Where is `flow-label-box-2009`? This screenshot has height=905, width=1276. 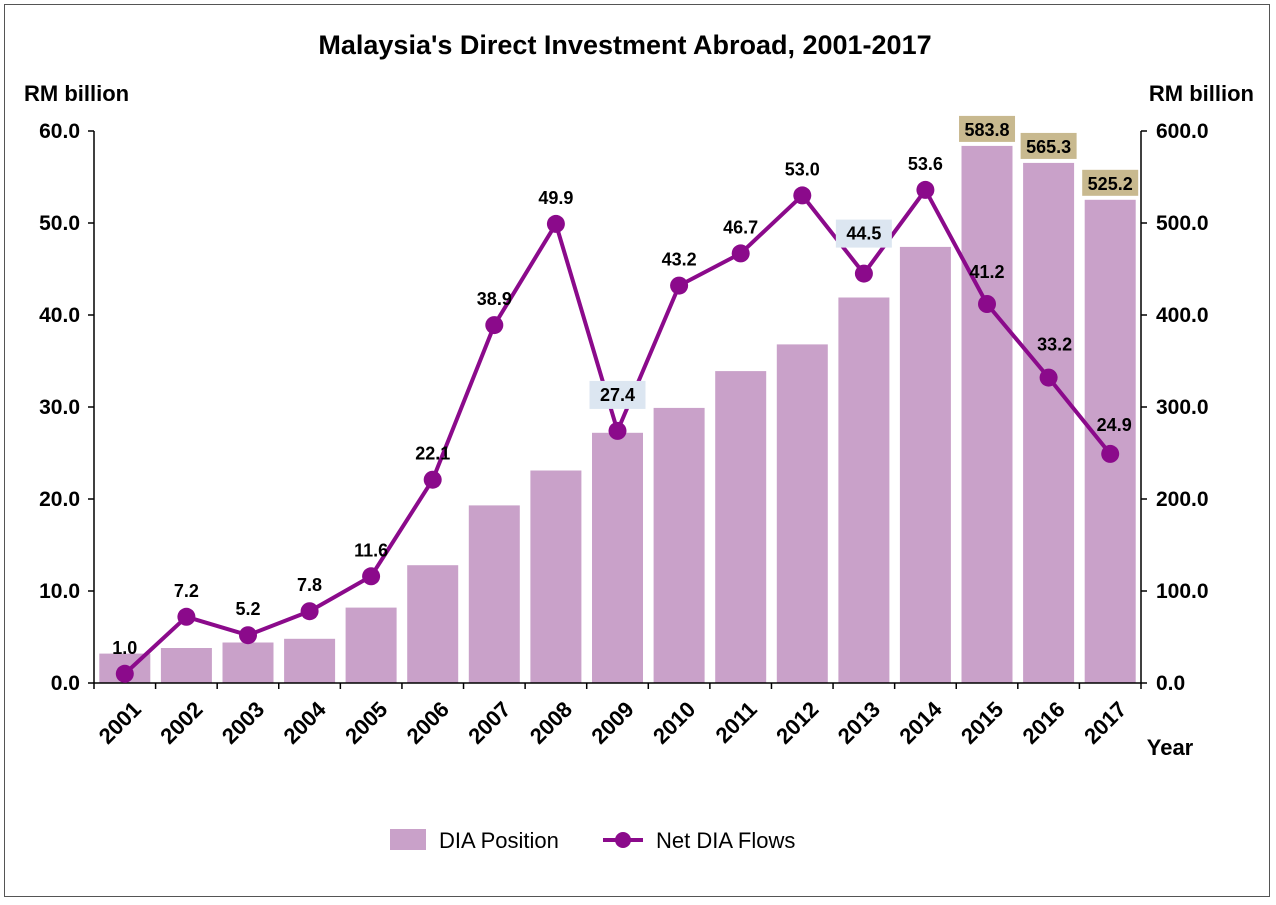 flow-label-box-2009 is located at coordinates (617, 394).